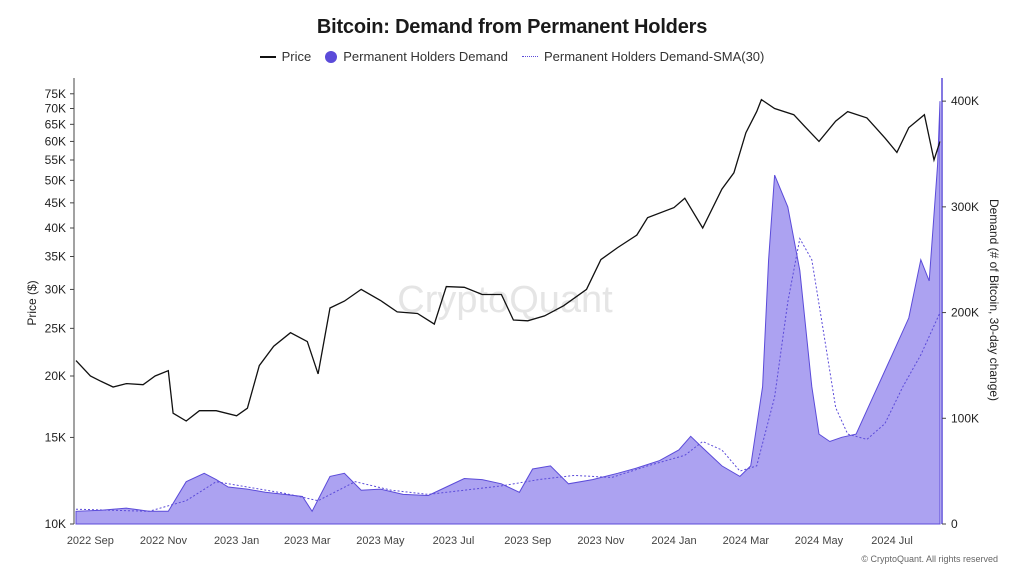 Image resolution: width=1024 pixels, height=576 pixels. I want to click on x-tick-label: 2023 Jul, so click(454, 541).